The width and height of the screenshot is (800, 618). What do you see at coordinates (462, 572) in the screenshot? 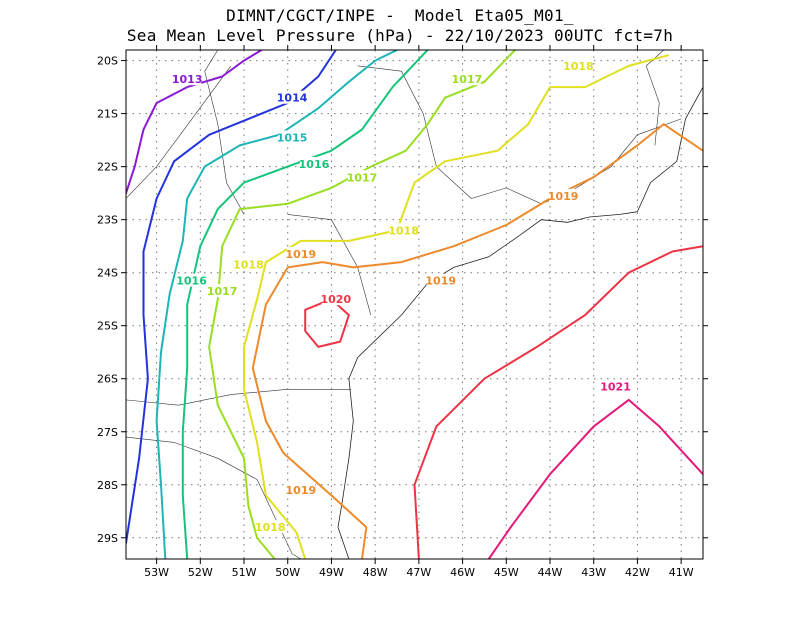
I see `lon-tick-label: 46W` at bounding box center [462, 572].